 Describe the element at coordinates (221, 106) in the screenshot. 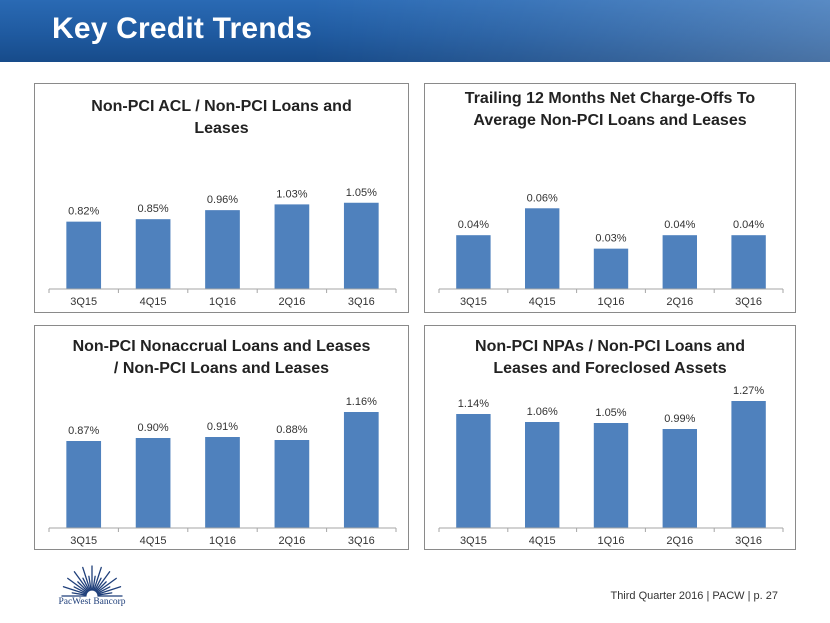

I see `chart-title-line: Non-PCI ACL / Non-PCI Loans and` at that location.